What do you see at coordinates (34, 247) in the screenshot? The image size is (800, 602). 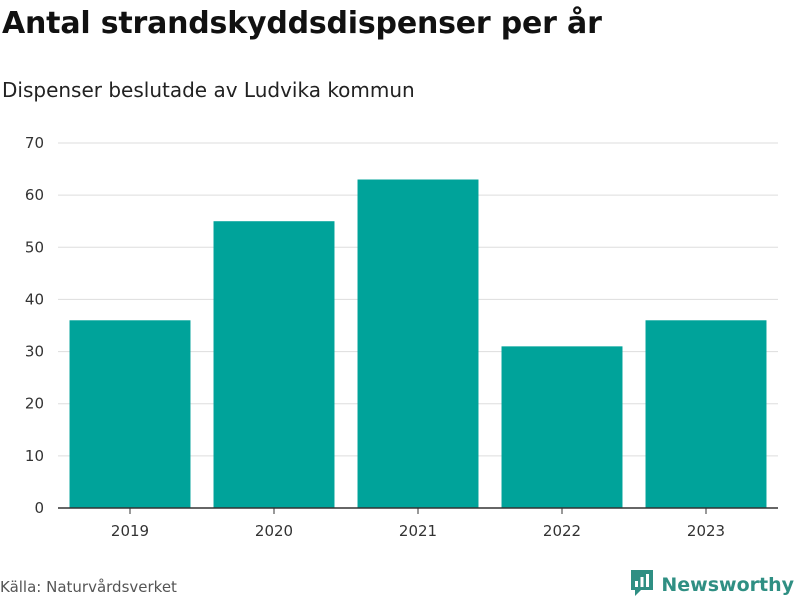 I see `y-tick-label: 50` at bounding box center [34, 247].